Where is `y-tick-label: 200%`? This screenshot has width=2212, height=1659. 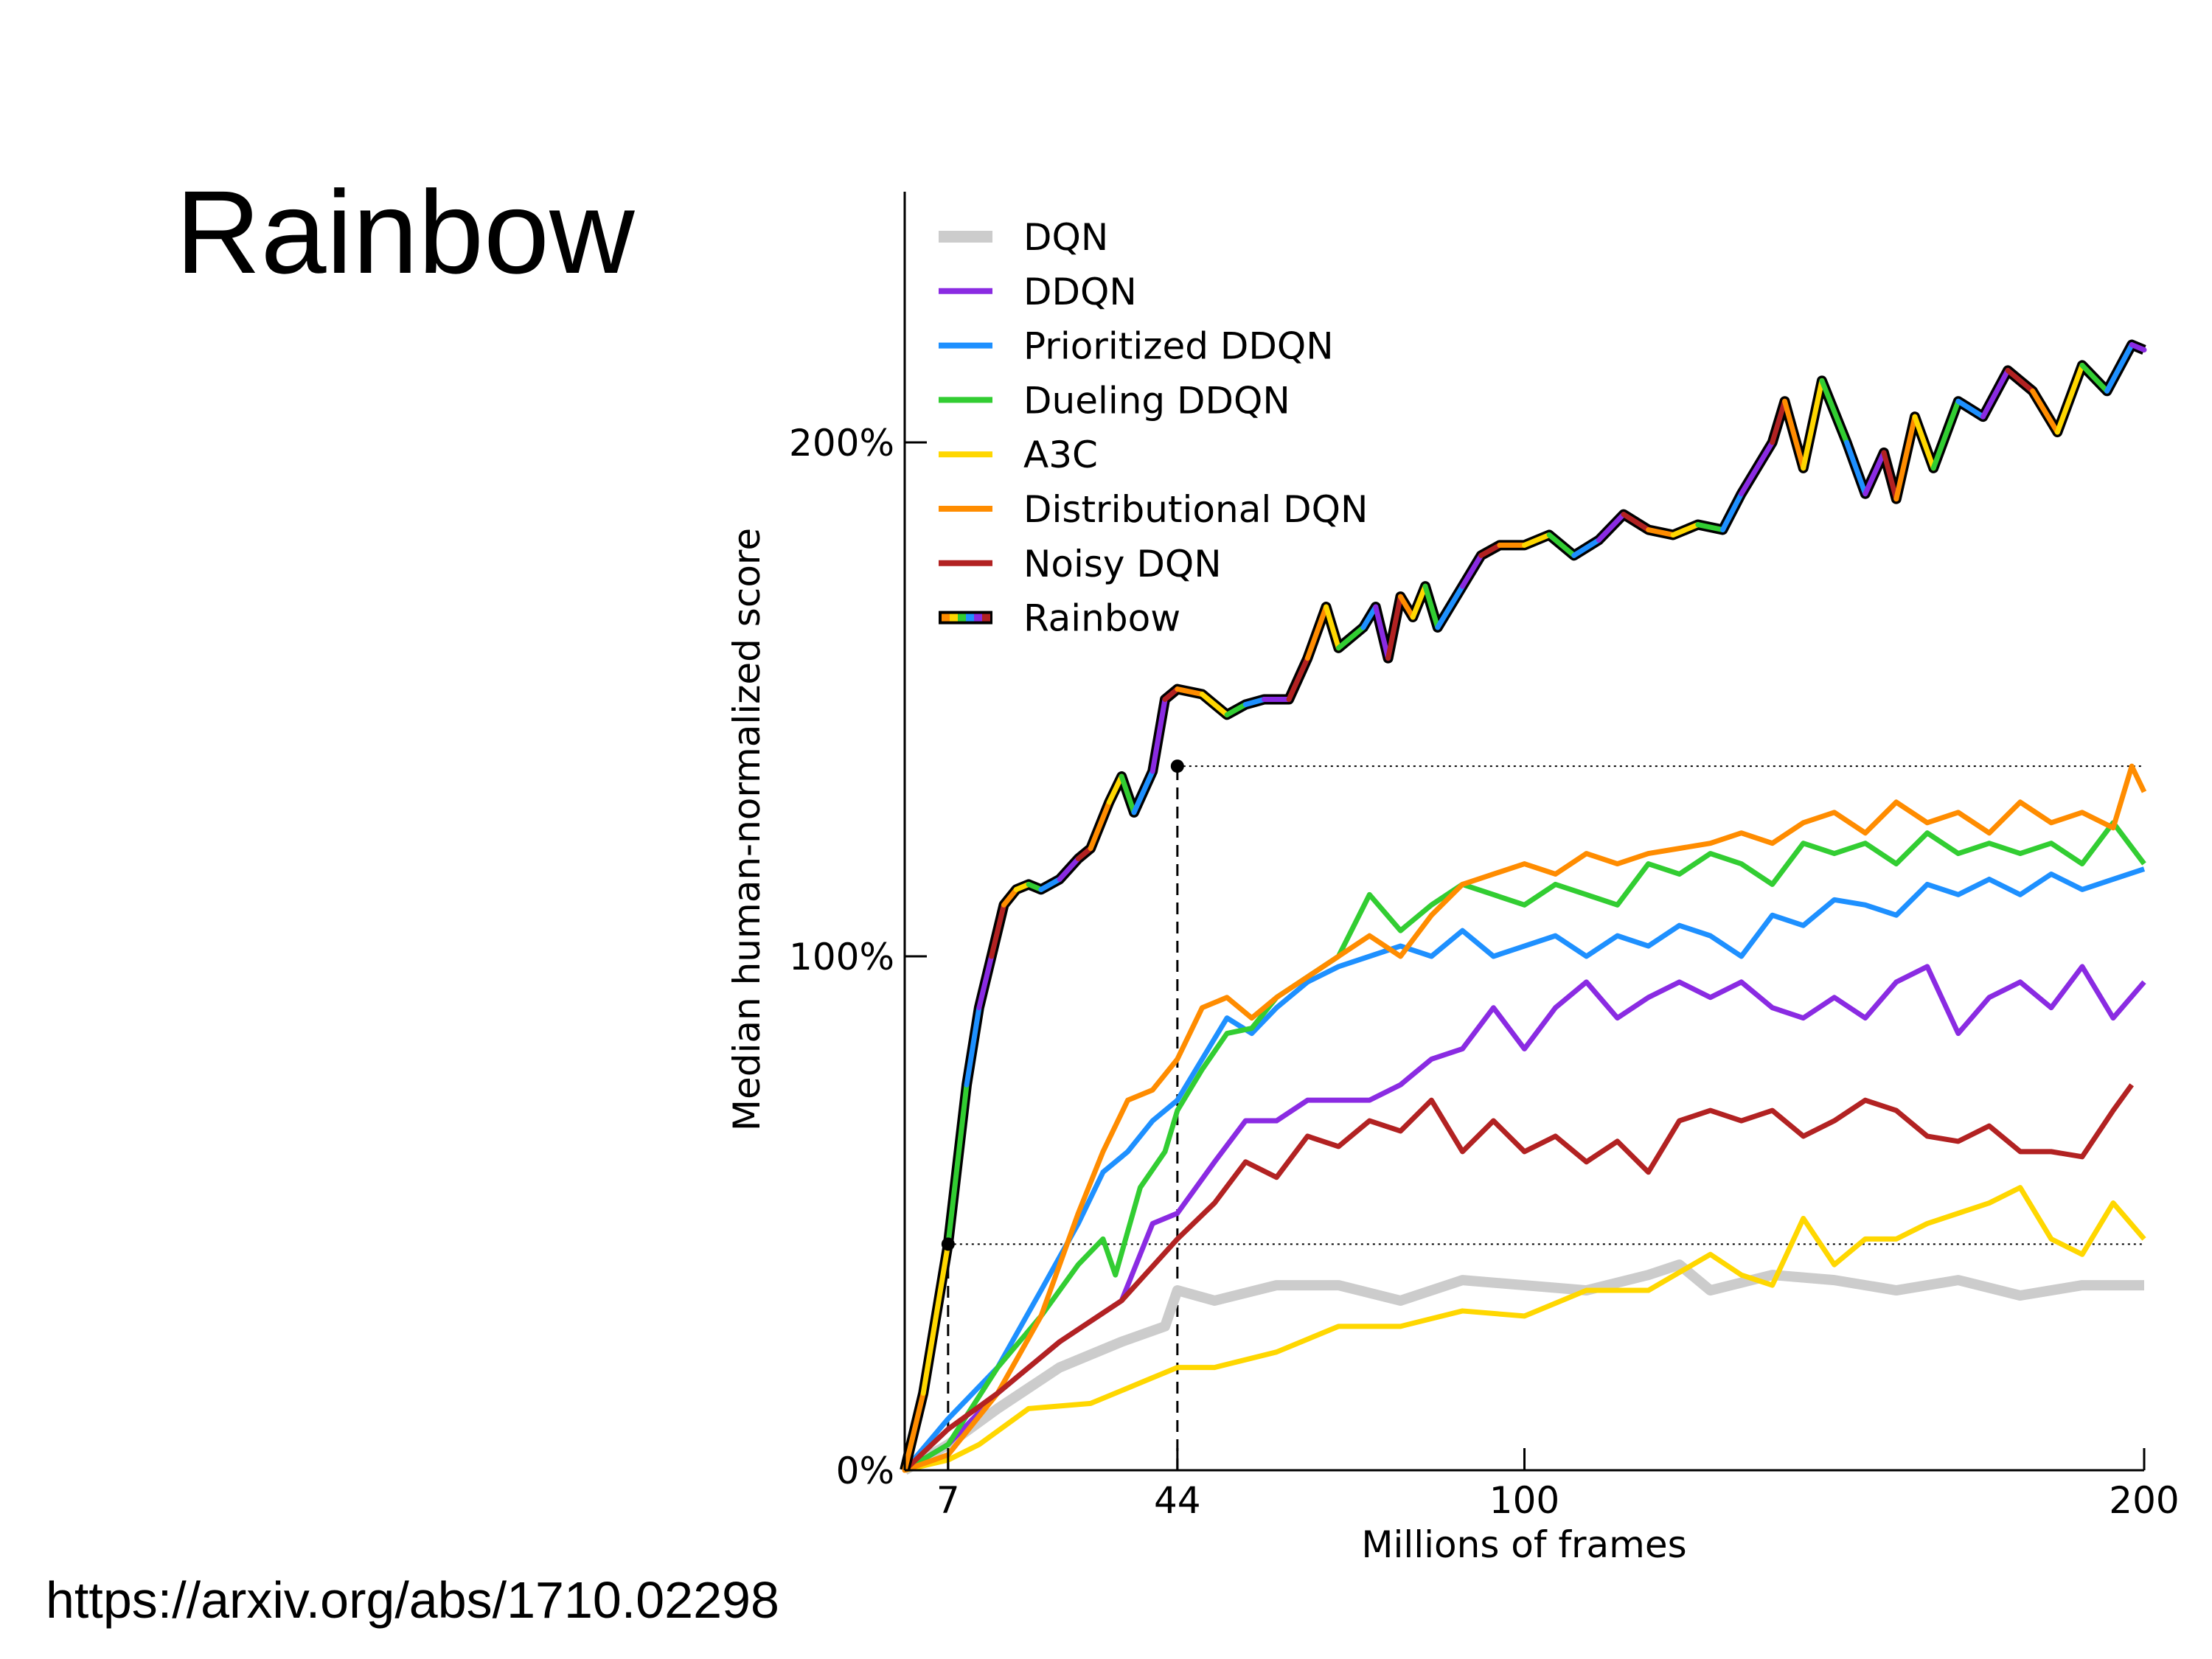
y-tick-label: 200% is located at coordinates (841, 443).